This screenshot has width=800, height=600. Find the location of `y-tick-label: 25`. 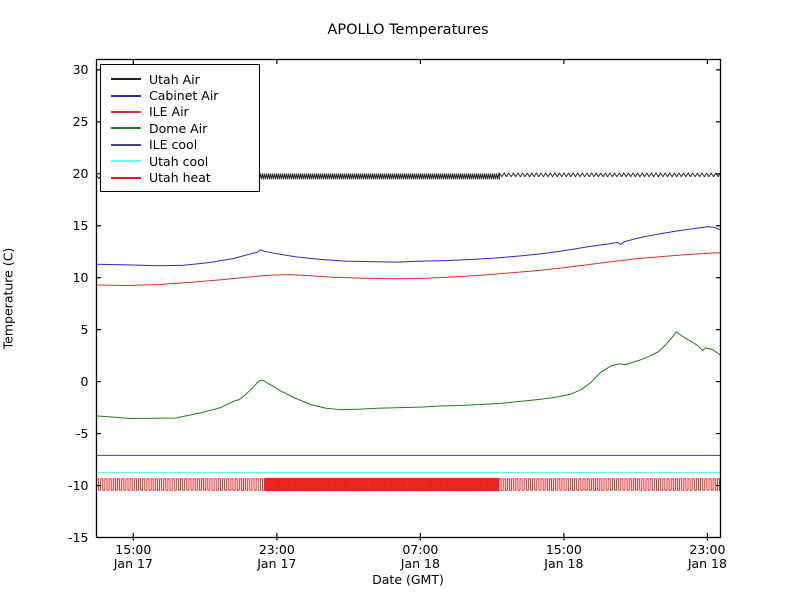

y-tick-label: 25 is located at coordinates (80, 121).